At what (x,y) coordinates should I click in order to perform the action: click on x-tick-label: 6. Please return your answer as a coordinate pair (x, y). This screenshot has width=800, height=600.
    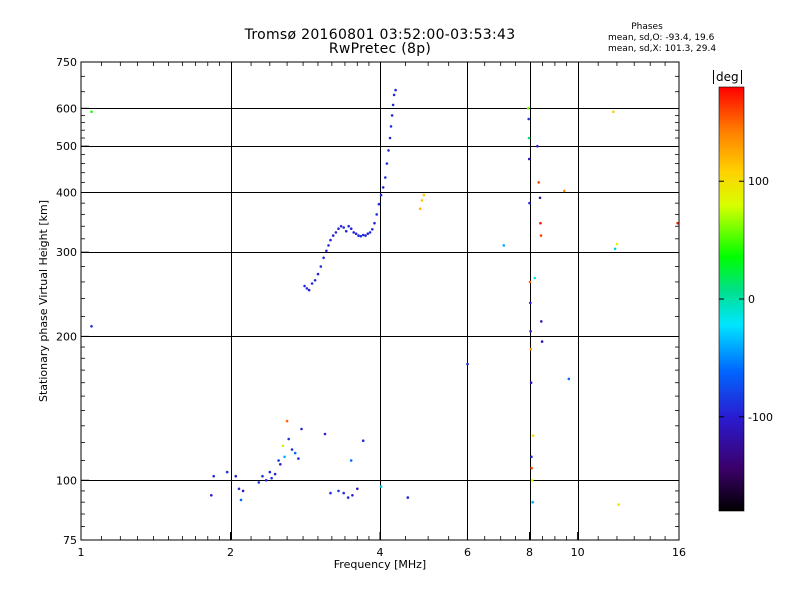
    Looking at the image, I should click on (467, 552).